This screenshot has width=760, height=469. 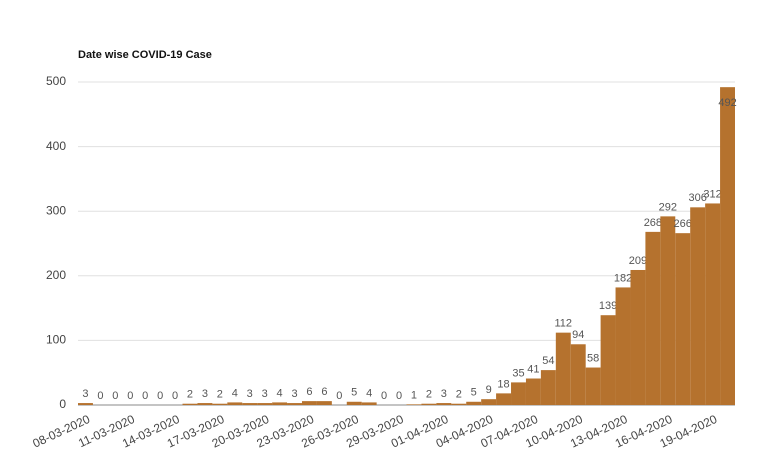 I want to click on value-label: 41, so click(x=533, y=369).